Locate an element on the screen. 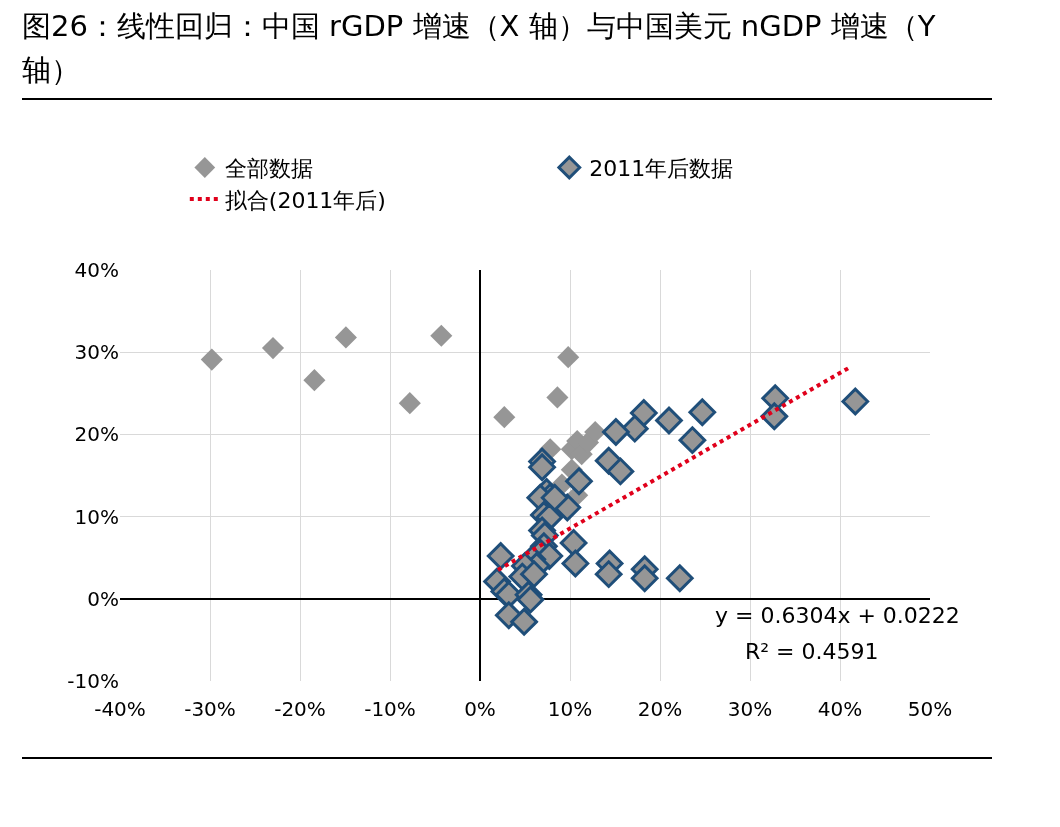 This screenshot has width=1060, height=827. x-tick-label: 20% is located at coordinates (660, 709).